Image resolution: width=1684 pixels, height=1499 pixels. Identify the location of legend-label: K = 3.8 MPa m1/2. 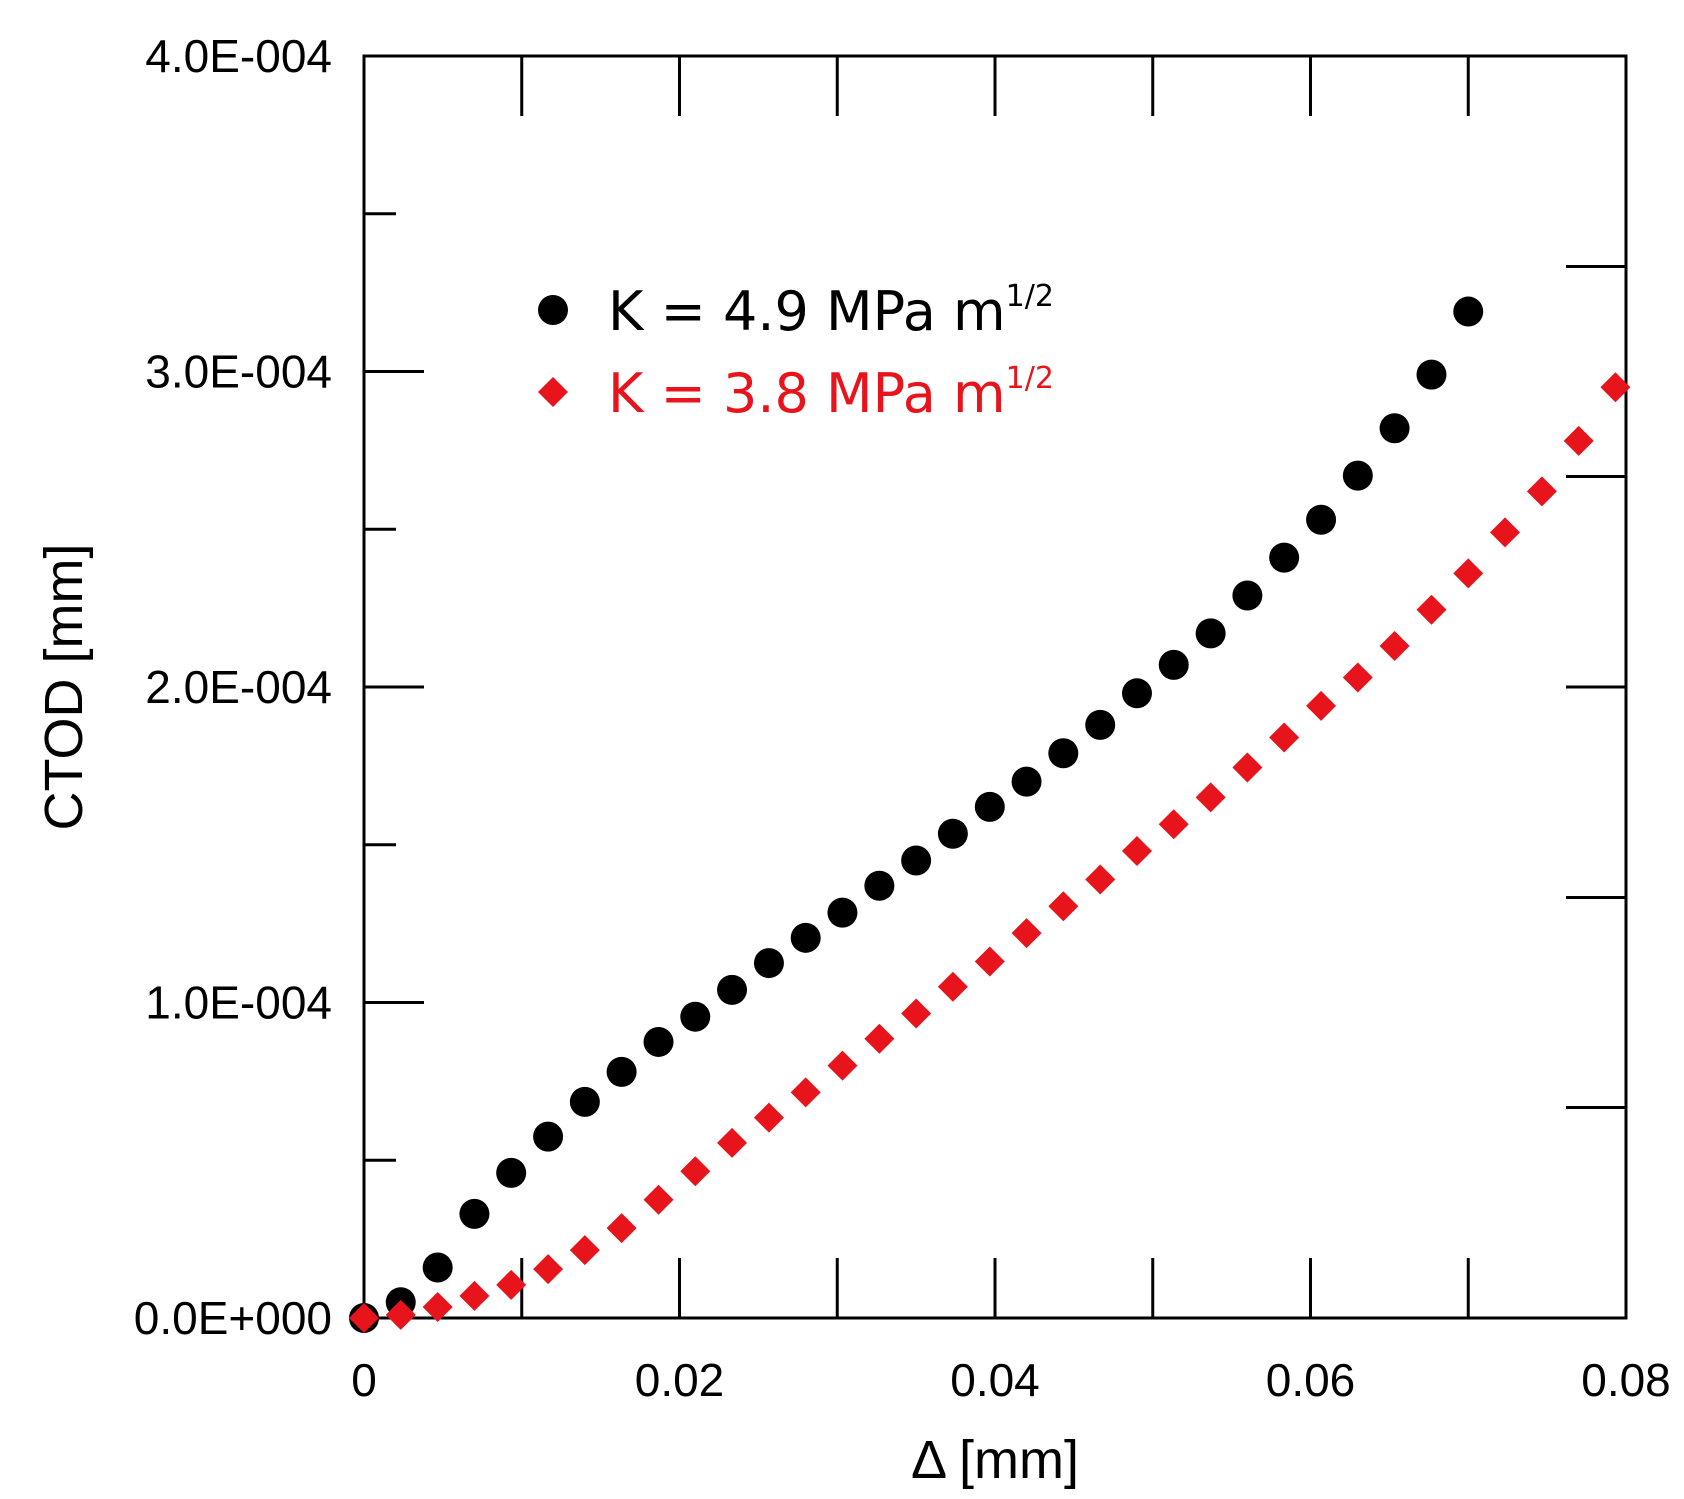
(831, 393).